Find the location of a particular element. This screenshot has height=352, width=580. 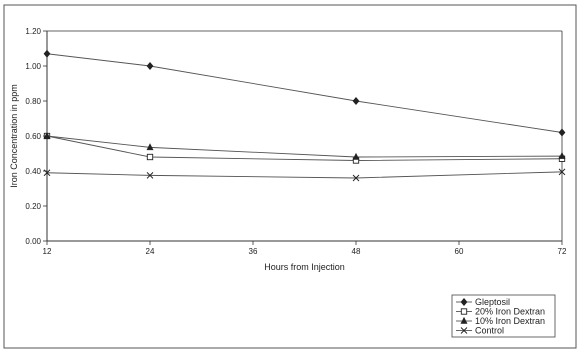

x-axis-title: Hours from Injection is located at coordinates (304, 267).